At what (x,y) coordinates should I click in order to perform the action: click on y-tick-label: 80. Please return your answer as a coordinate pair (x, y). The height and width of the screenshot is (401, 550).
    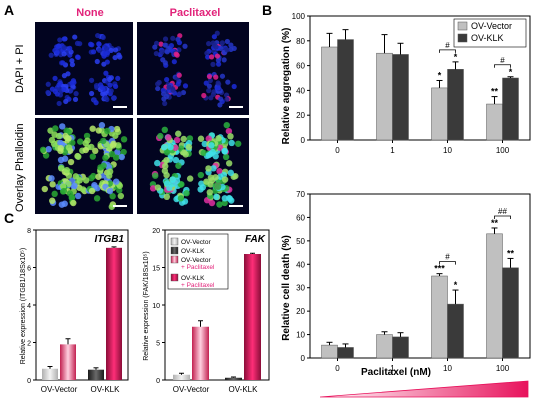
    Looking at the image, I should click on (300, 41).